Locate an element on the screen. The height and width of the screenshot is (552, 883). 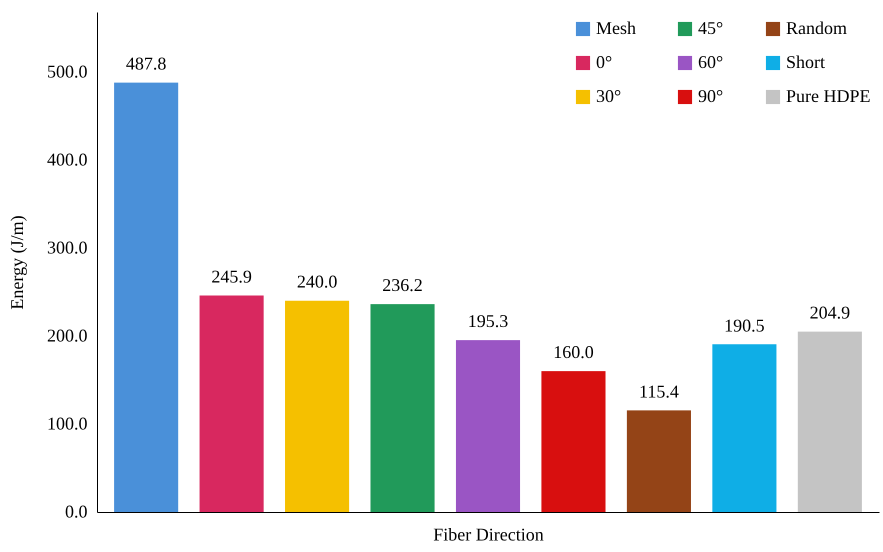
y-tick-label: 400.0 is located at coordinates (67, 159).